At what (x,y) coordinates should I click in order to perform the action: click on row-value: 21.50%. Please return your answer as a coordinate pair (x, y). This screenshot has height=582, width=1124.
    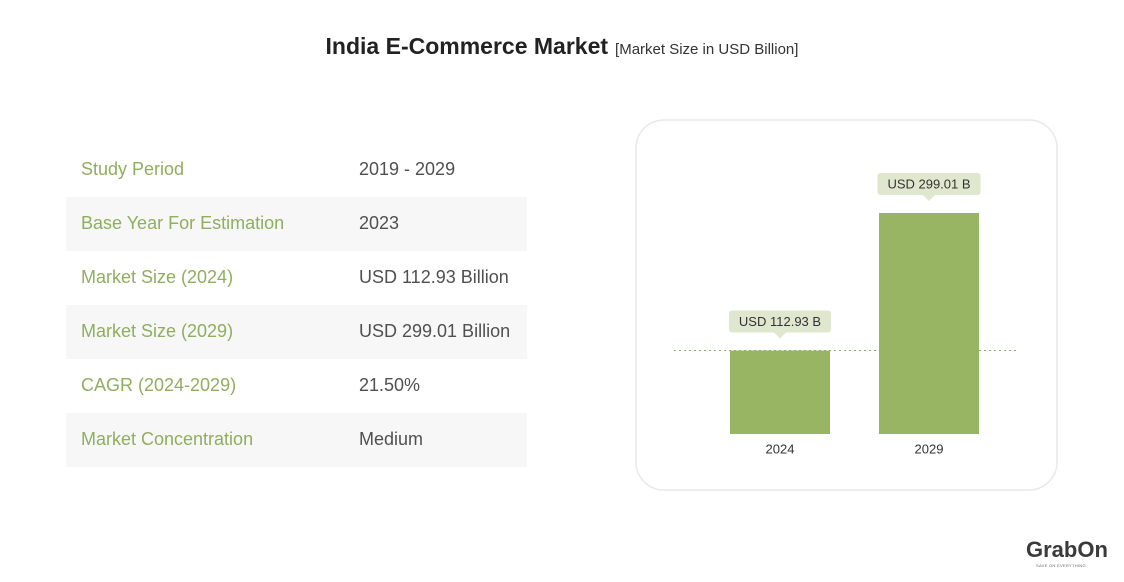
    Looking at the image, I should click on (389, 385).